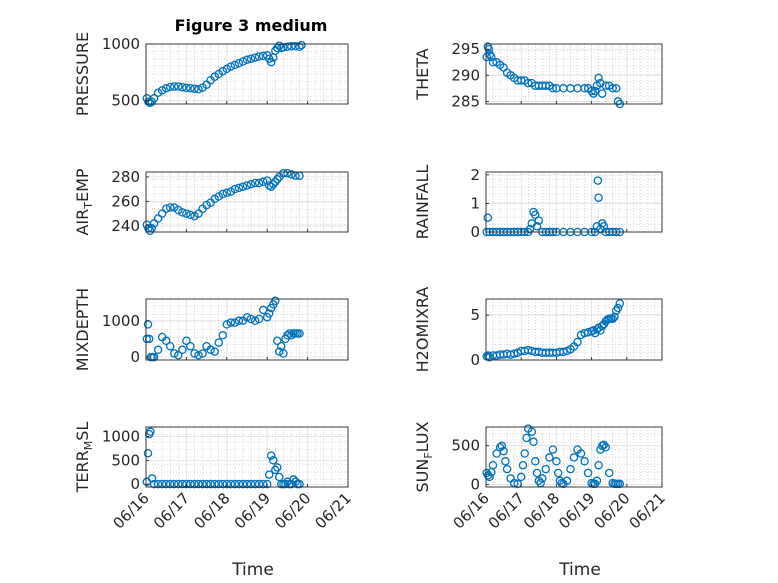 The width and height of the screenshot is (778, 583). Describe the element at coordinates (121, 44) in the screenshot. I see `y-tick-label: 1000` at that location.